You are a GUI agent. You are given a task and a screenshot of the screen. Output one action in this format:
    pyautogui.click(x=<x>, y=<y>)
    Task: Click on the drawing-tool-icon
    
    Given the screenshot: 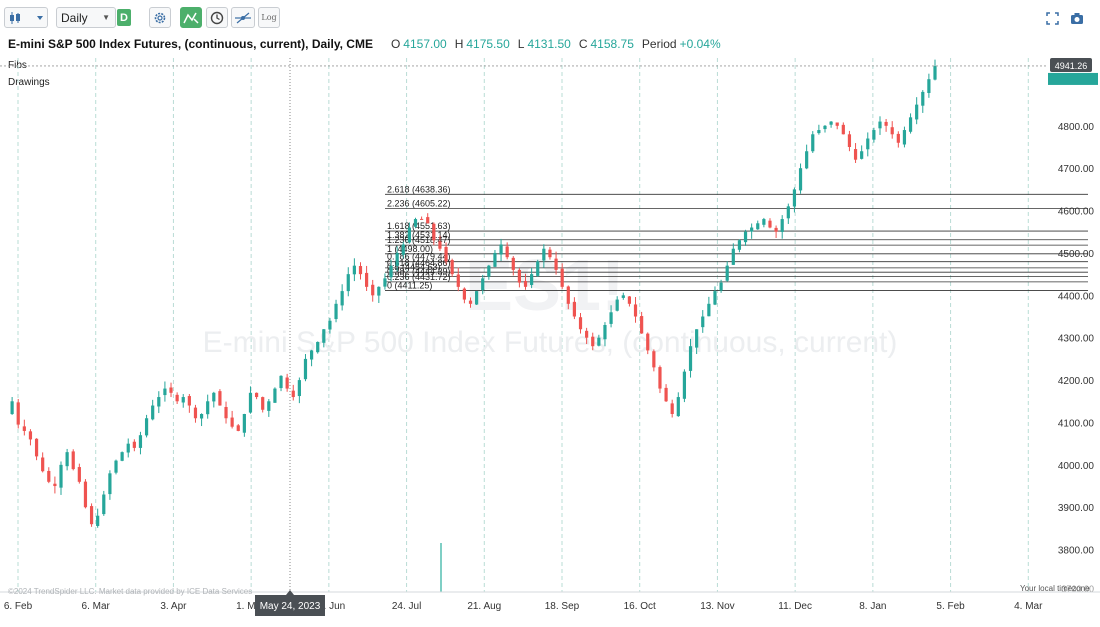 What is the action you would take?
    pyautogui.click(x=243, y=17)
    